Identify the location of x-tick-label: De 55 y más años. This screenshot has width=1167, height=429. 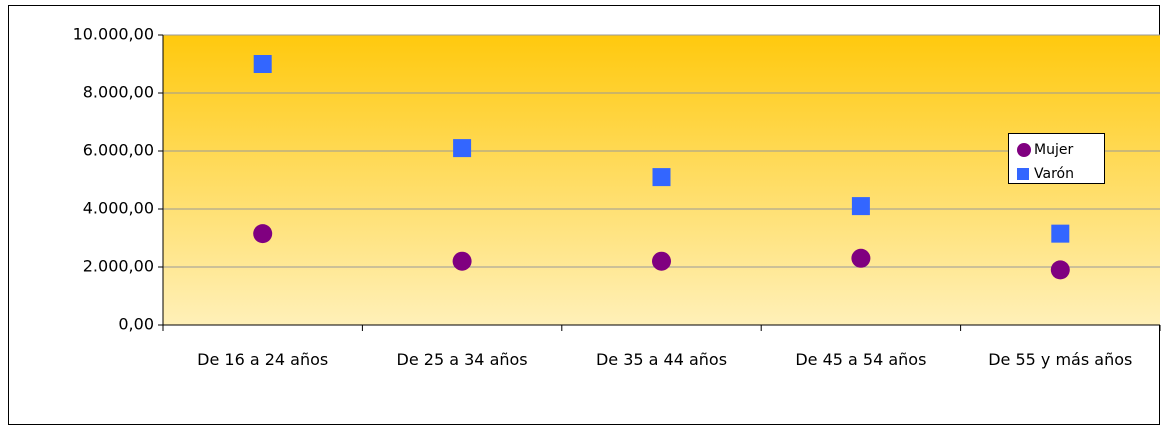
(1060, 359).